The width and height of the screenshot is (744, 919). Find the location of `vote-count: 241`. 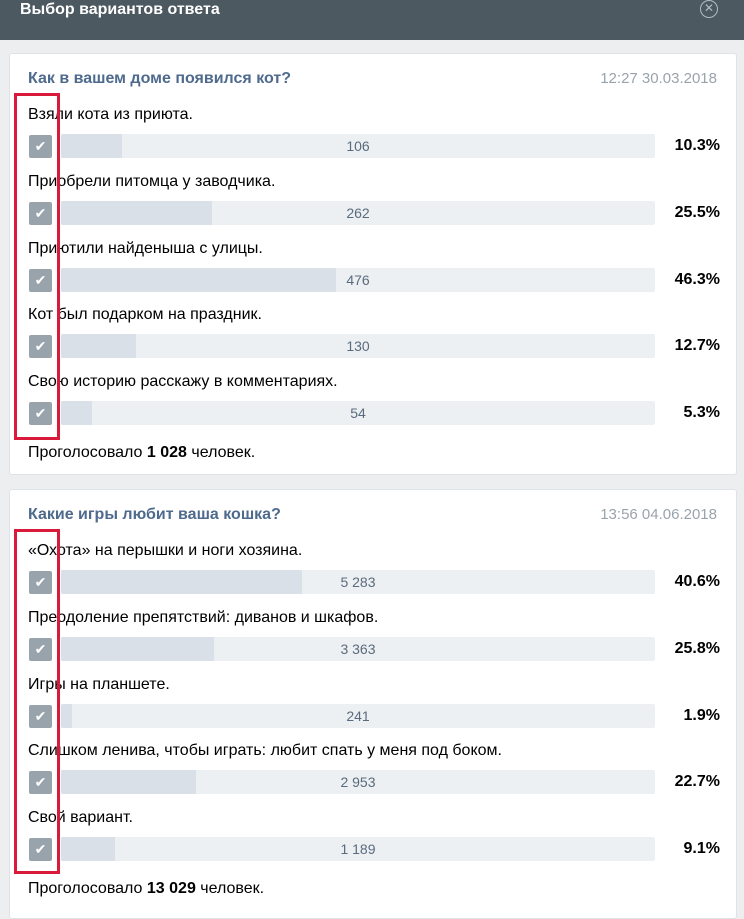

vote-count: 241 is located at coordinates (358, 716).